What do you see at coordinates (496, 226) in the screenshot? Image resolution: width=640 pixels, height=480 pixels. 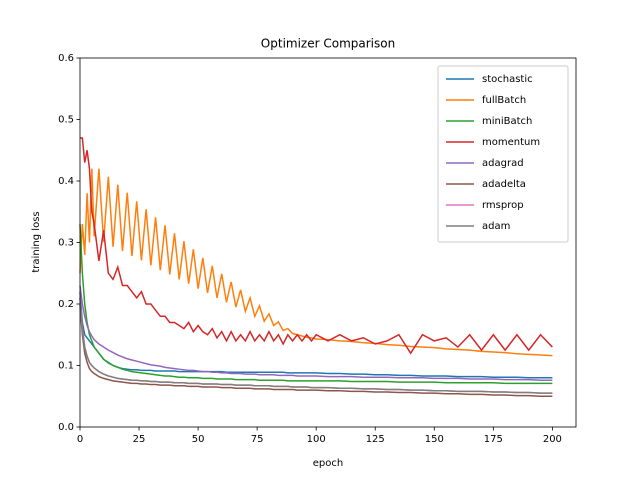 I see `legend-label: adam` at bounding box center [496, 226].